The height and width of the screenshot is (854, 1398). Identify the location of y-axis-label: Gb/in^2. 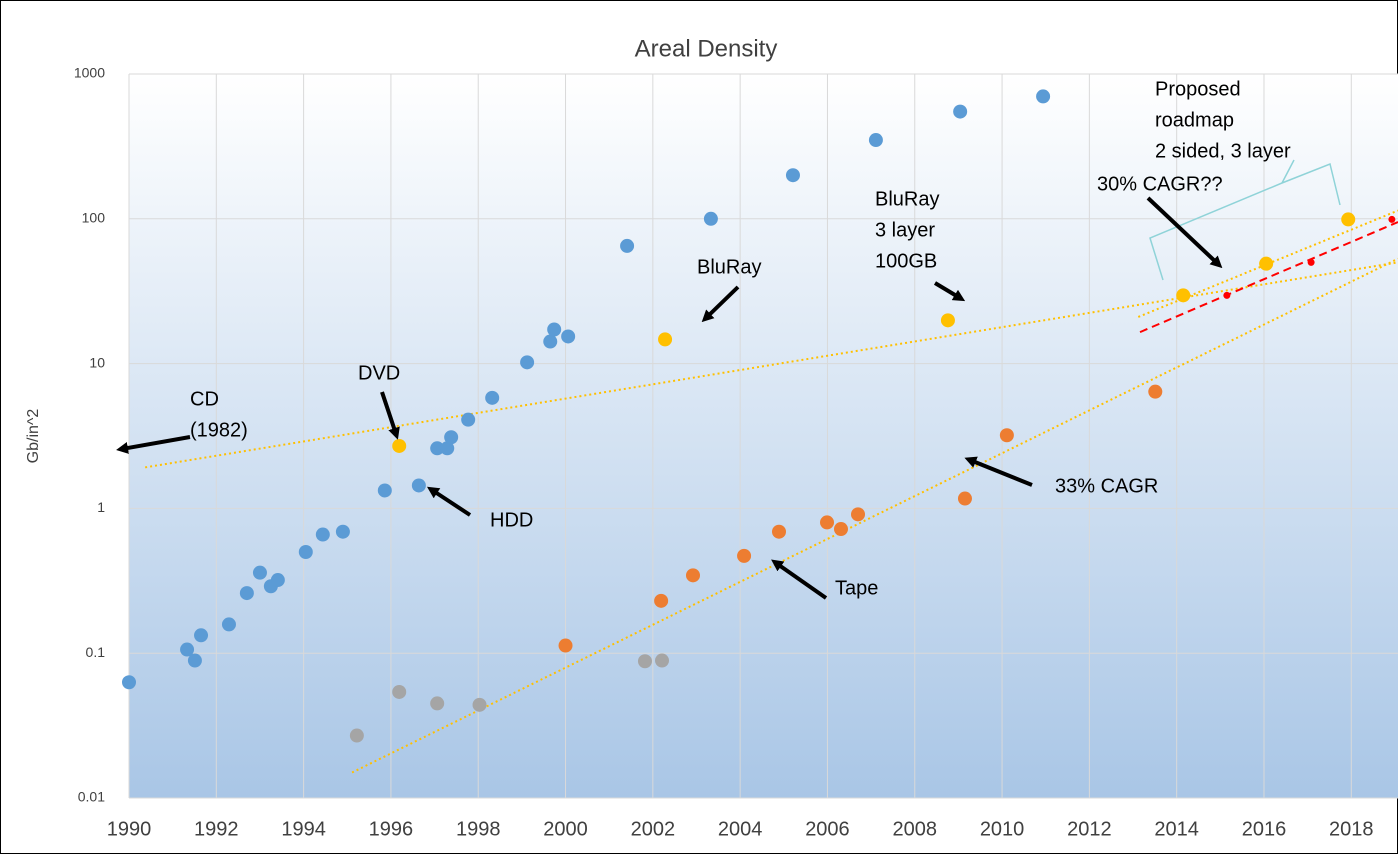
(33, 436).